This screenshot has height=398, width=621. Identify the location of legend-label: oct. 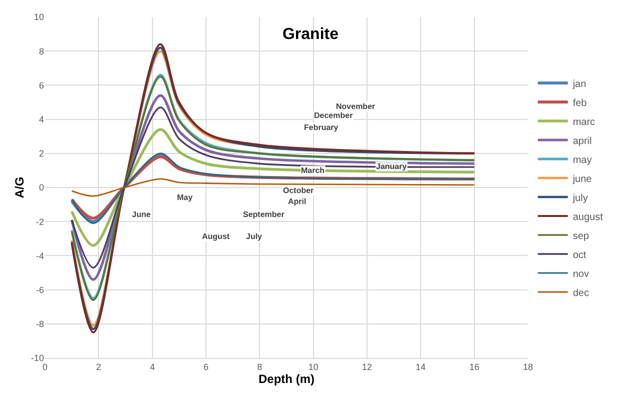
(579, 255).